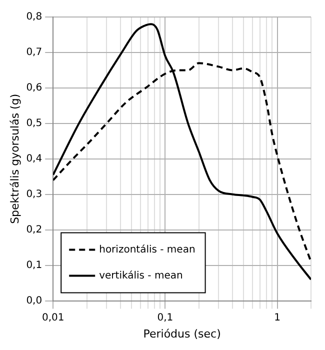 The width and height of the screenshot is (325, 350). I want to click on y-tick-label: 0,7, so click(34, 52).